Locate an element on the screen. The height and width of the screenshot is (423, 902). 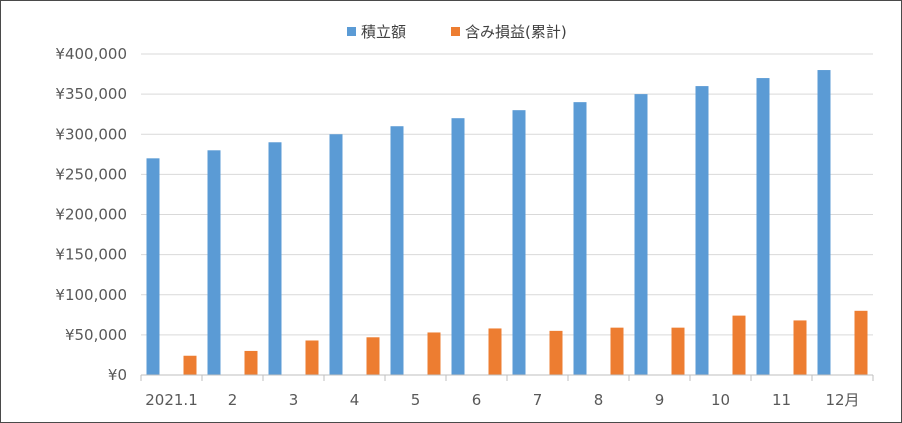
y-tick-label: ¥300,000 is located at coordinates (91, 134).